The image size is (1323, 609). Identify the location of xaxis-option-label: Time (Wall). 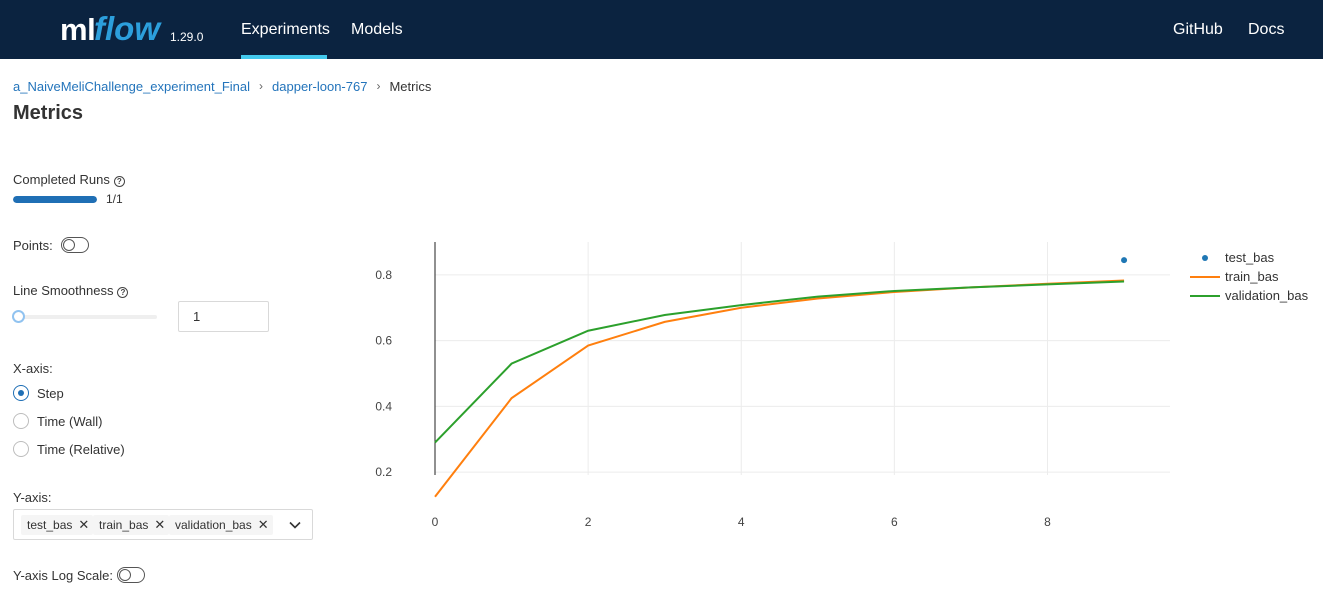
(70, 421).